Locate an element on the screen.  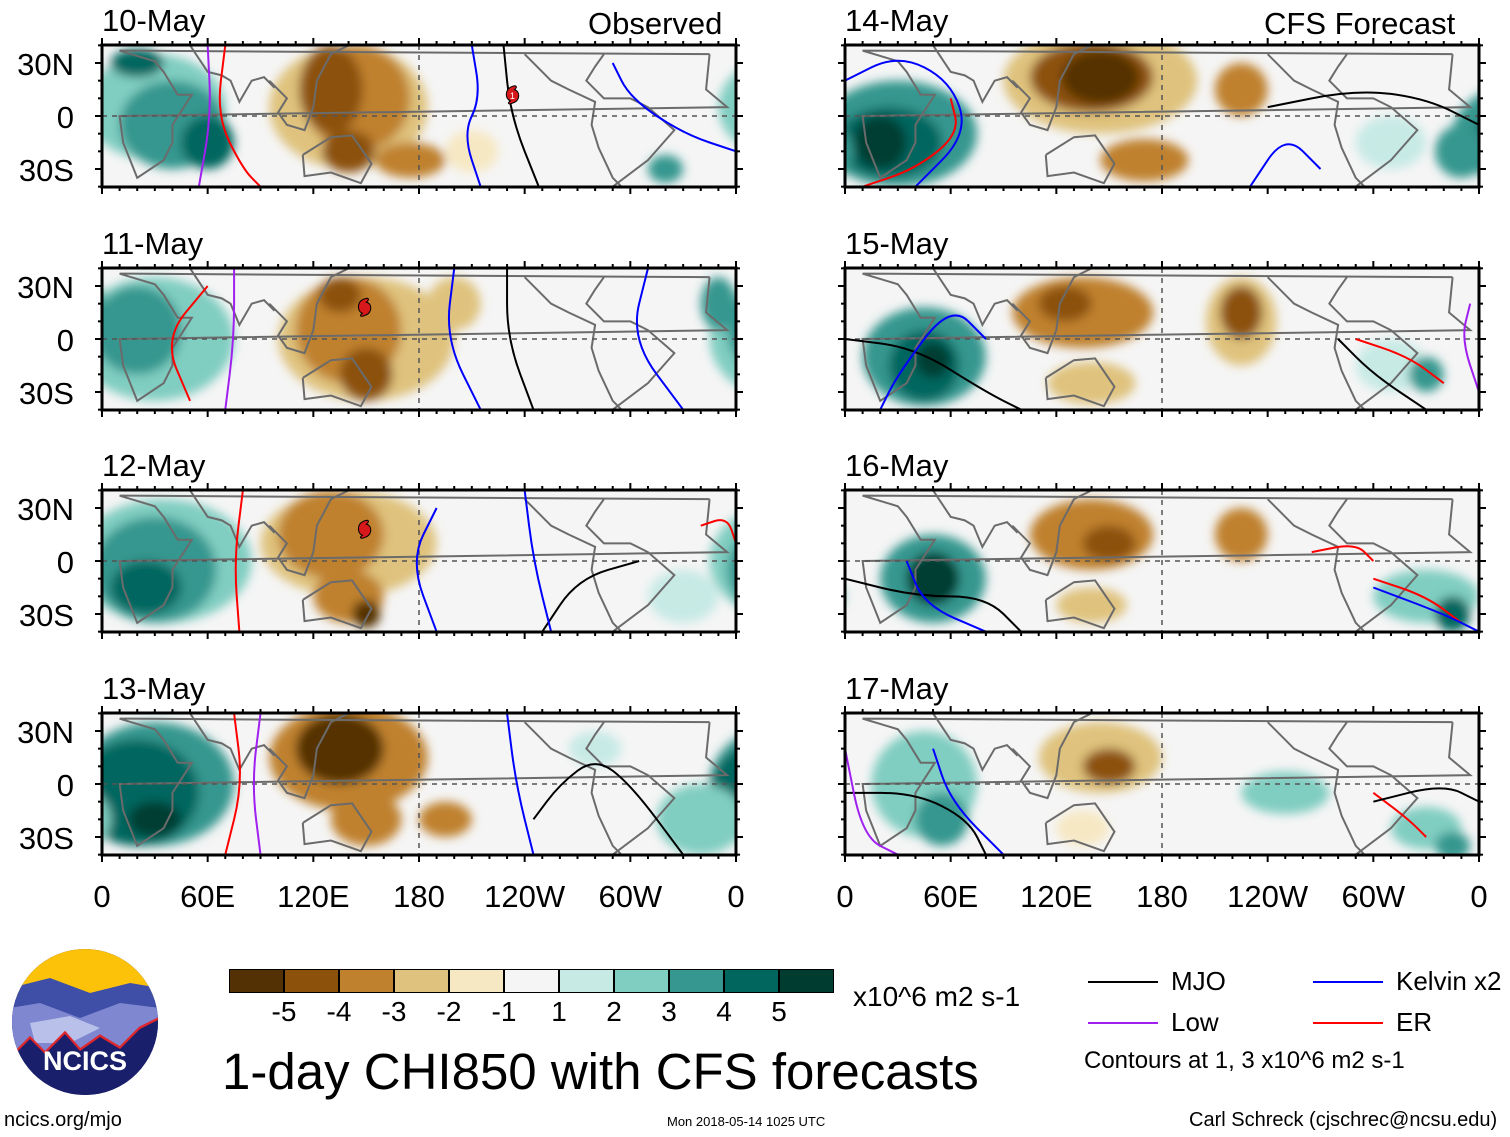
colorbar-tick-label: 2 is located at coordinates (614, 1011).